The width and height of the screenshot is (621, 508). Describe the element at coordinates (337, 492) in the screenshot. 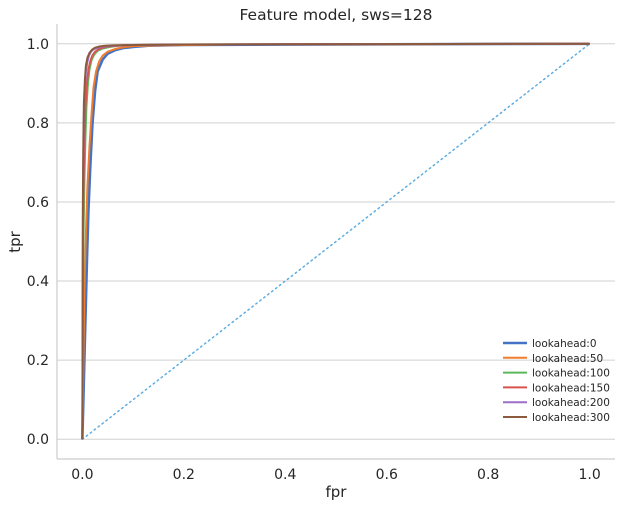

I see `x-axis-label: fpr` at that location.